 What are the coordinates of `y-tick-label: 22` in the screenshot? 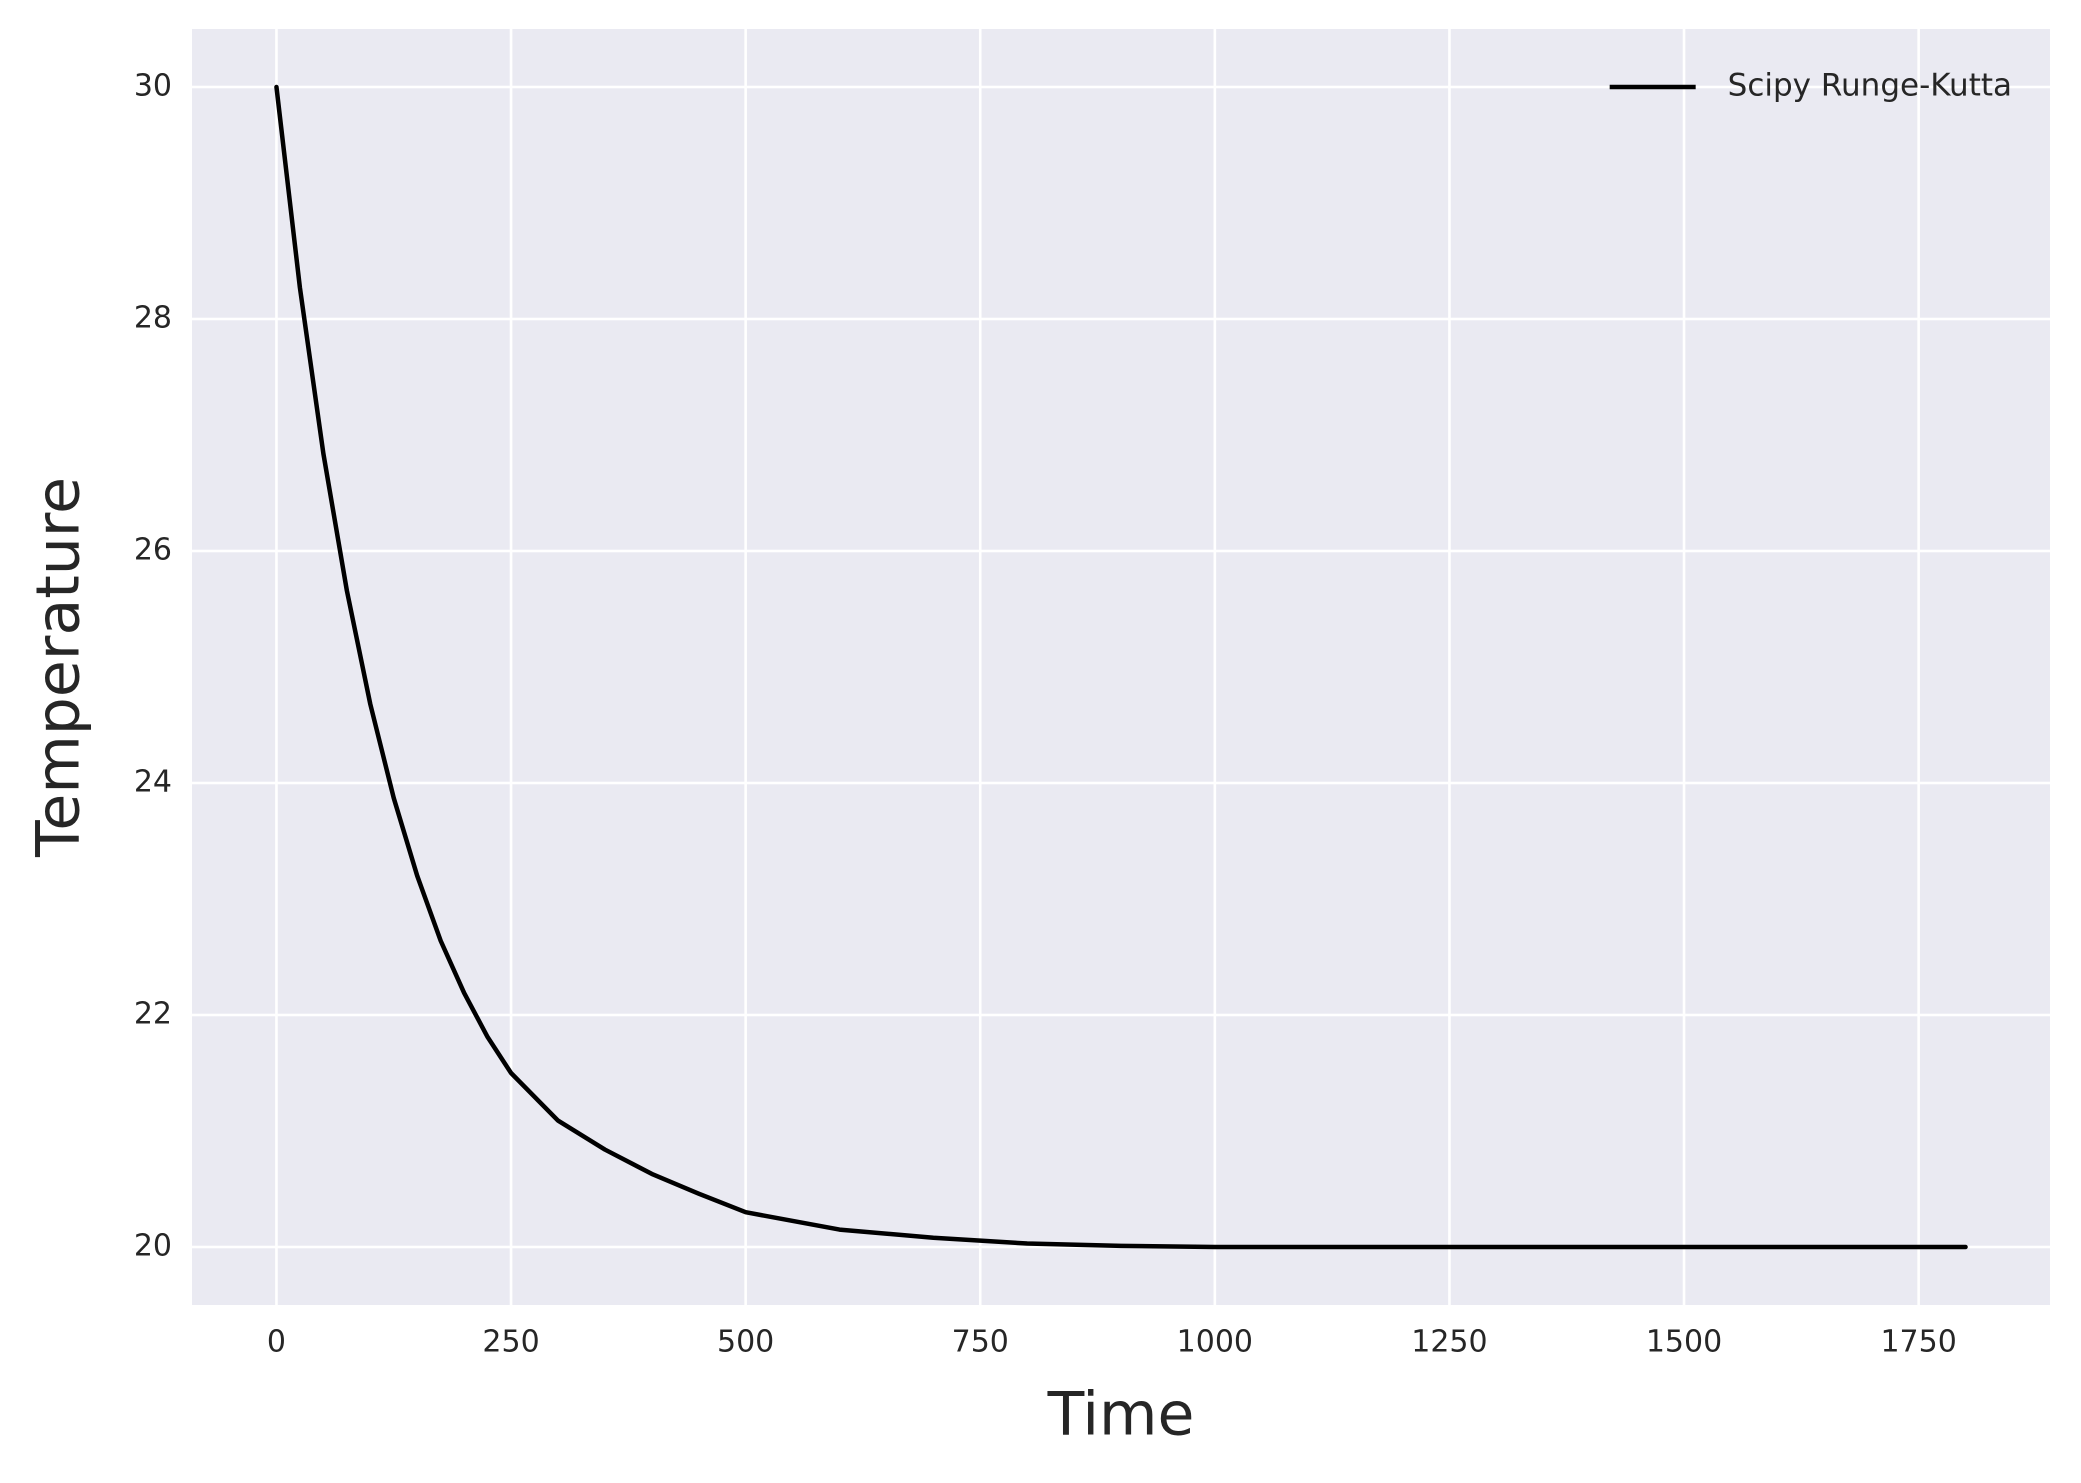 It's located at (153, 1014).